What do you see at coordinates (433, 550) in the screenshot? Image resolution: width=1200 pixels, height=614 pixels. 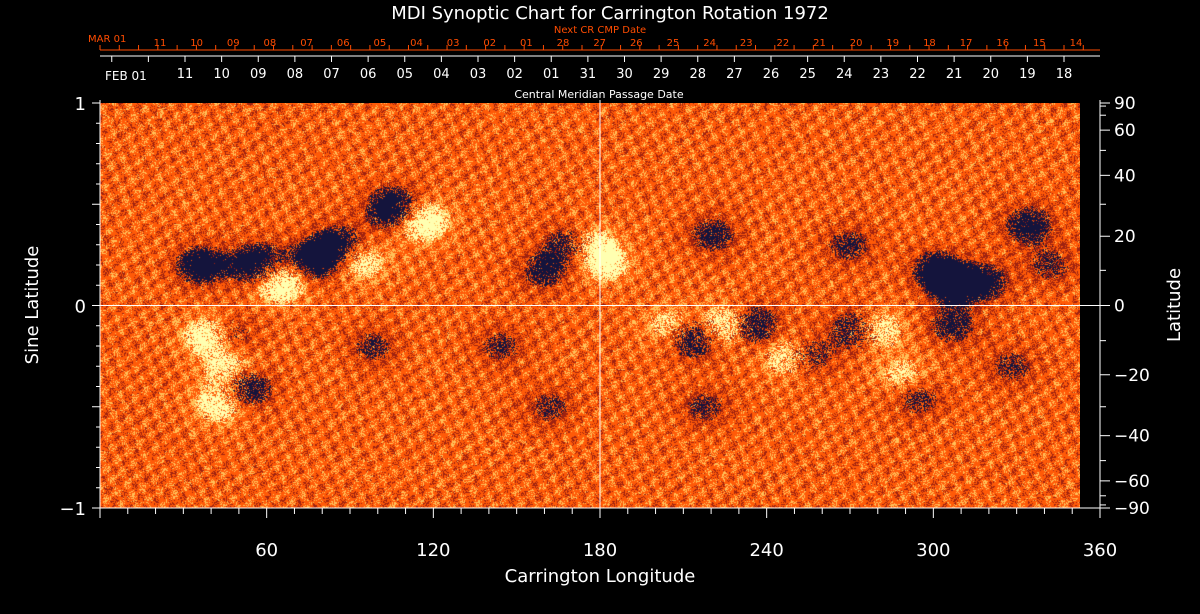 I see `x-tick-label: 120` at bounding box center [433, 550].